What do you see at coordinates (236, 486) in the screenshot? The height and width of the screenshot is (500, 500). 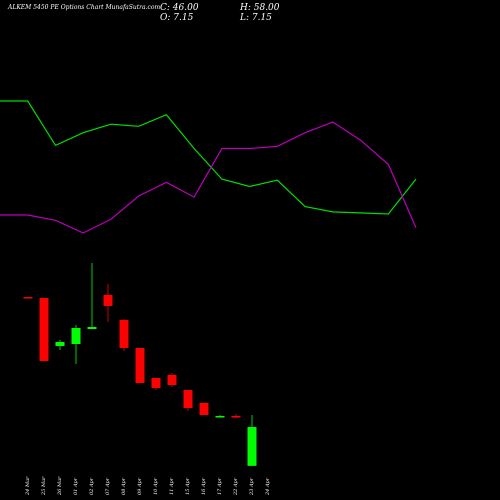 I see `x-tick-label: 22 Apr` at bounding box center [236, 486].